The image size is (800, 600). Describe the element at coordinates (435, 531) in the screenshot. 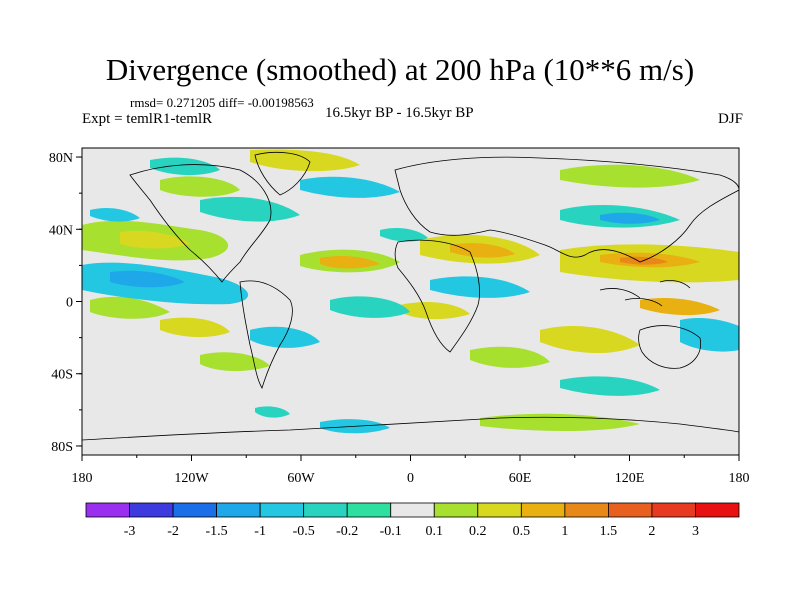

I see `colorbar-label: 0.1` at that location.